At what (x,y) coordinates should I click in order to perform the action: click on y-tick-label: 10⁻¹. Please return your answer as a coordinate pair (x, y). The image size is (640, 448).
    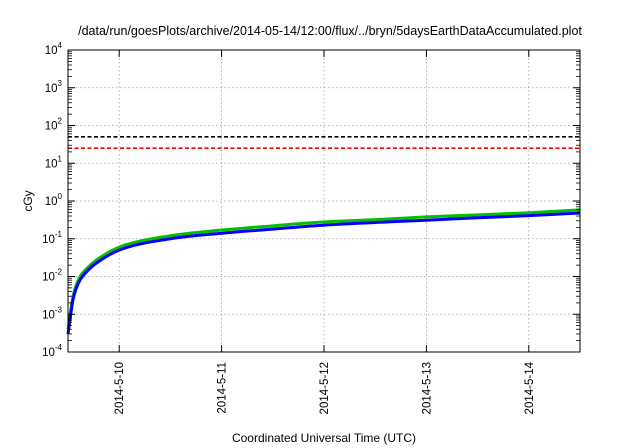
    Looking at the image, I should click on (52, 238).